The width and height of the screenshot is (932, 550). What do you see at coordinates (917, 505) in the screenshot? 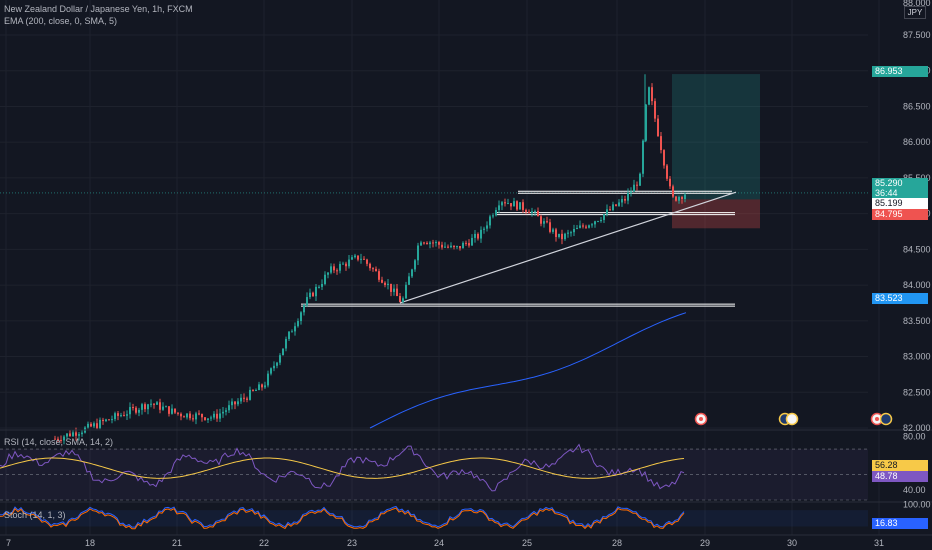
I see `stoch-tick-label: 100.00` at bounding box center [917, 505].